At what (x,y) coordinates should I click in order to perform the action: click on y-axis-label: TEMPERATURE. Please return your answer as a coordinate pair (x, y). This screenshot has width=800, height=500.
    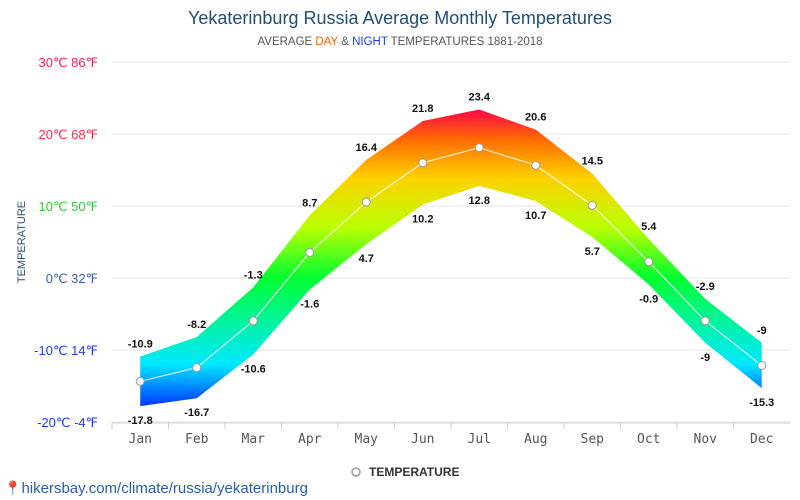
    Looking at the image, I should click on (22, 242).